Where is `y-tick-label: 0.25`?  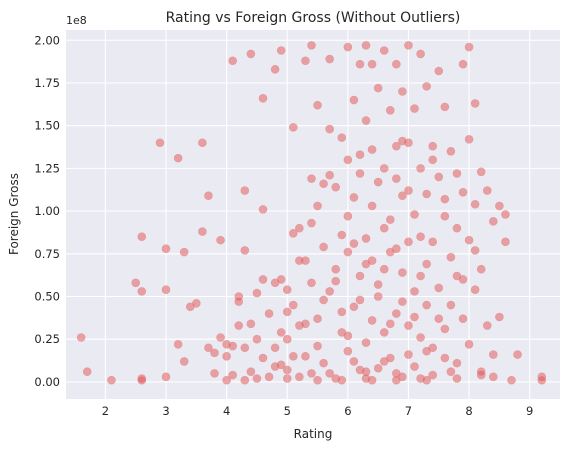
y-tick-label: 0.25 is located at coordinates (47, 339).